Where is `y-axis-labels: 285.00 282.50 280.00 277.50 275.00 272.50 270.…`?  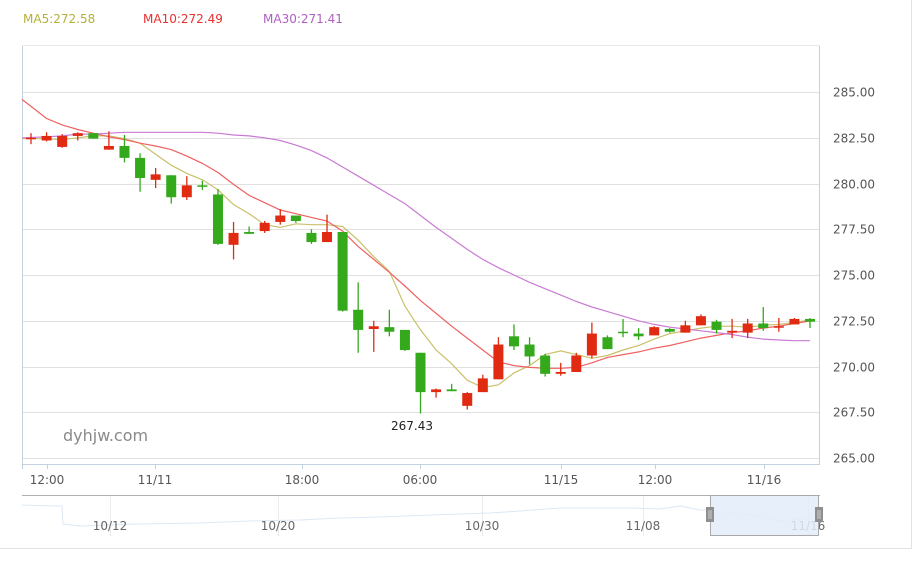 y-axis-labels: 285.00 282.50 280.00 277.50 275.00 272.50 270.… is located at coordinates (854, 276).